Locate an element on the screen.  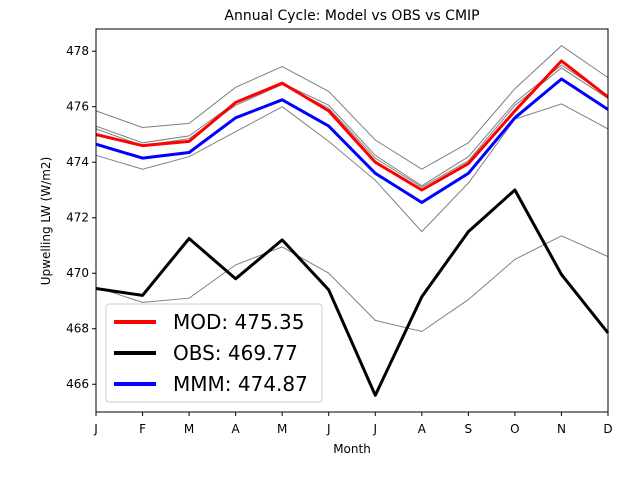
x-axis-label: Month is located at coordinates (352, 449).